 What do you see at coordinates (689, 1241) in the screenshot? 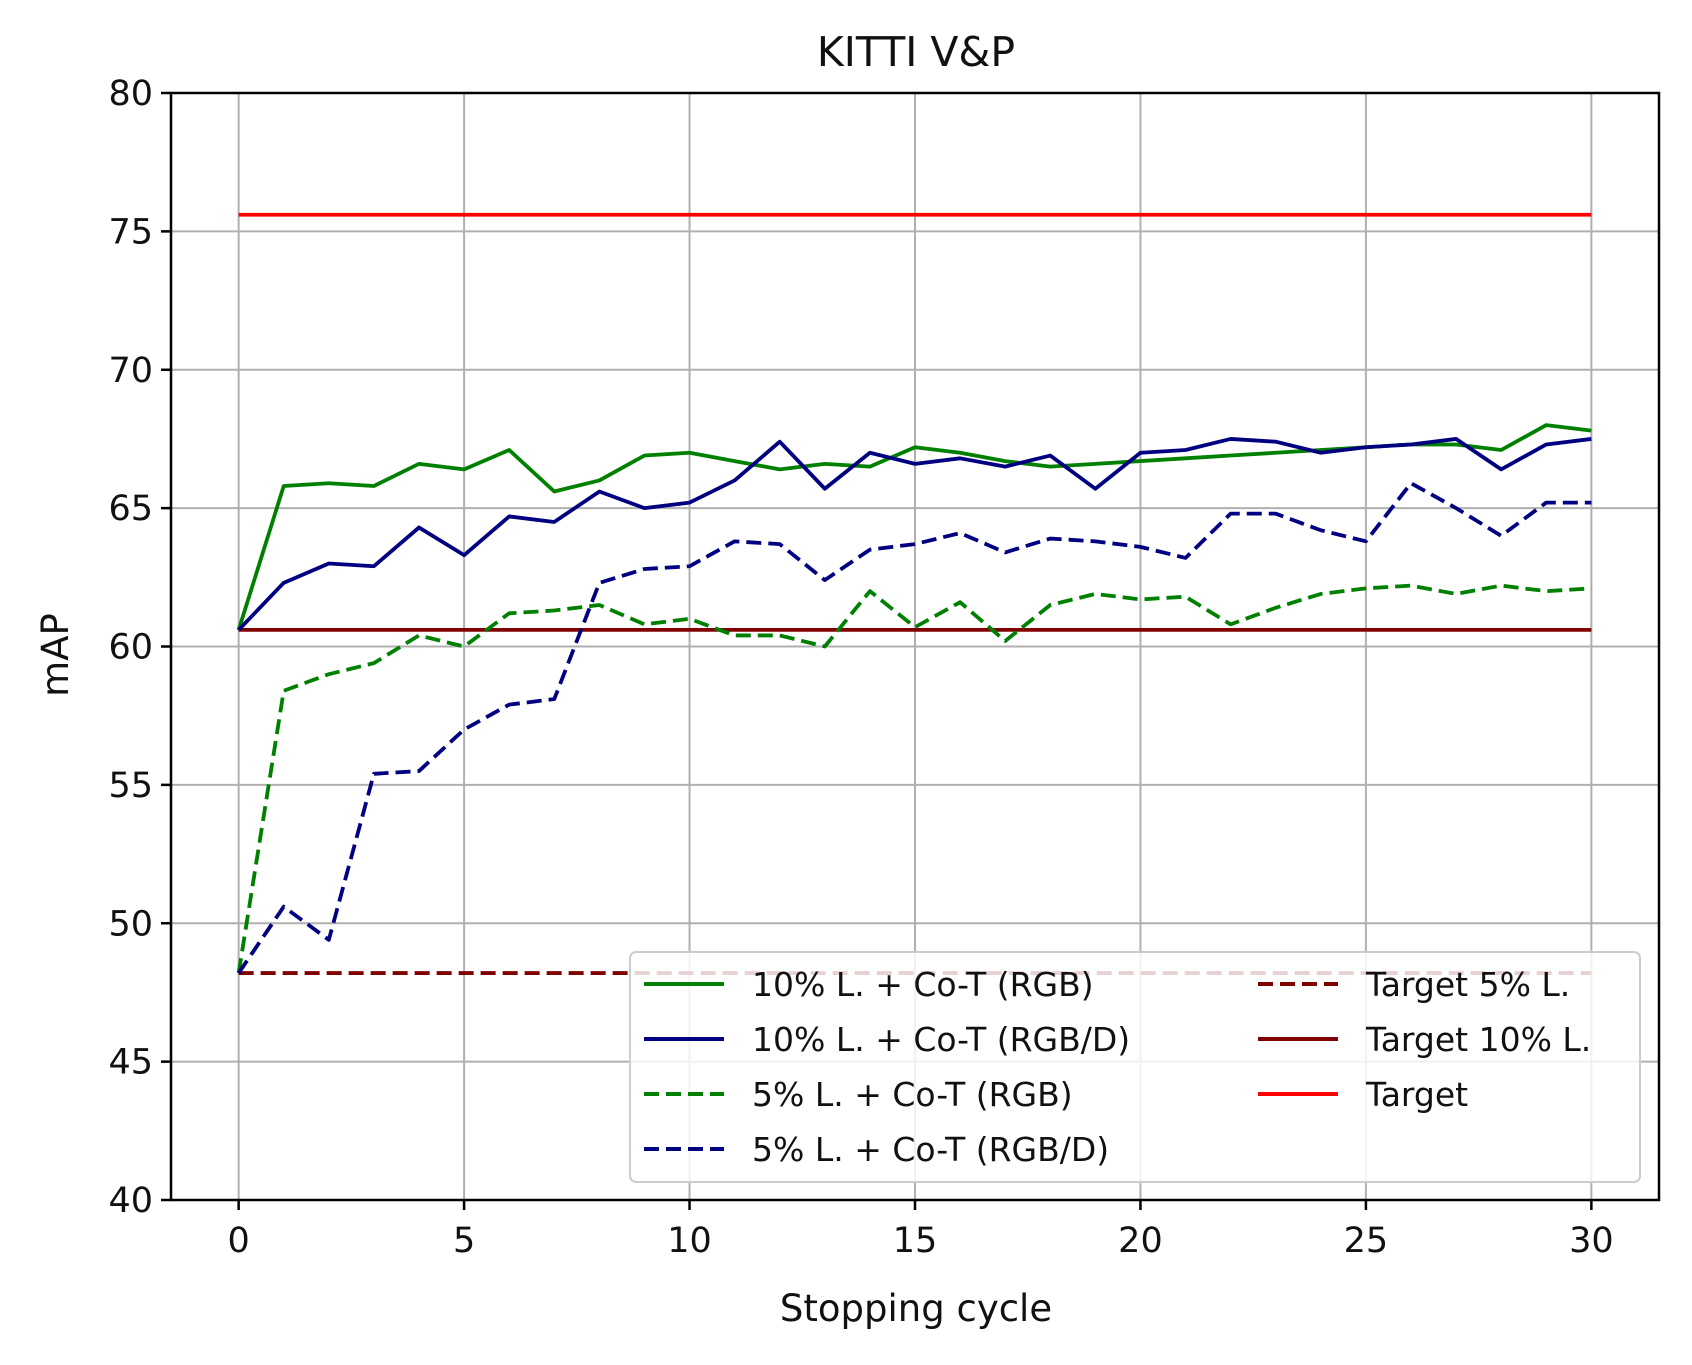
I see `x-tick-label: 10` at bounding box center [689, 1241].